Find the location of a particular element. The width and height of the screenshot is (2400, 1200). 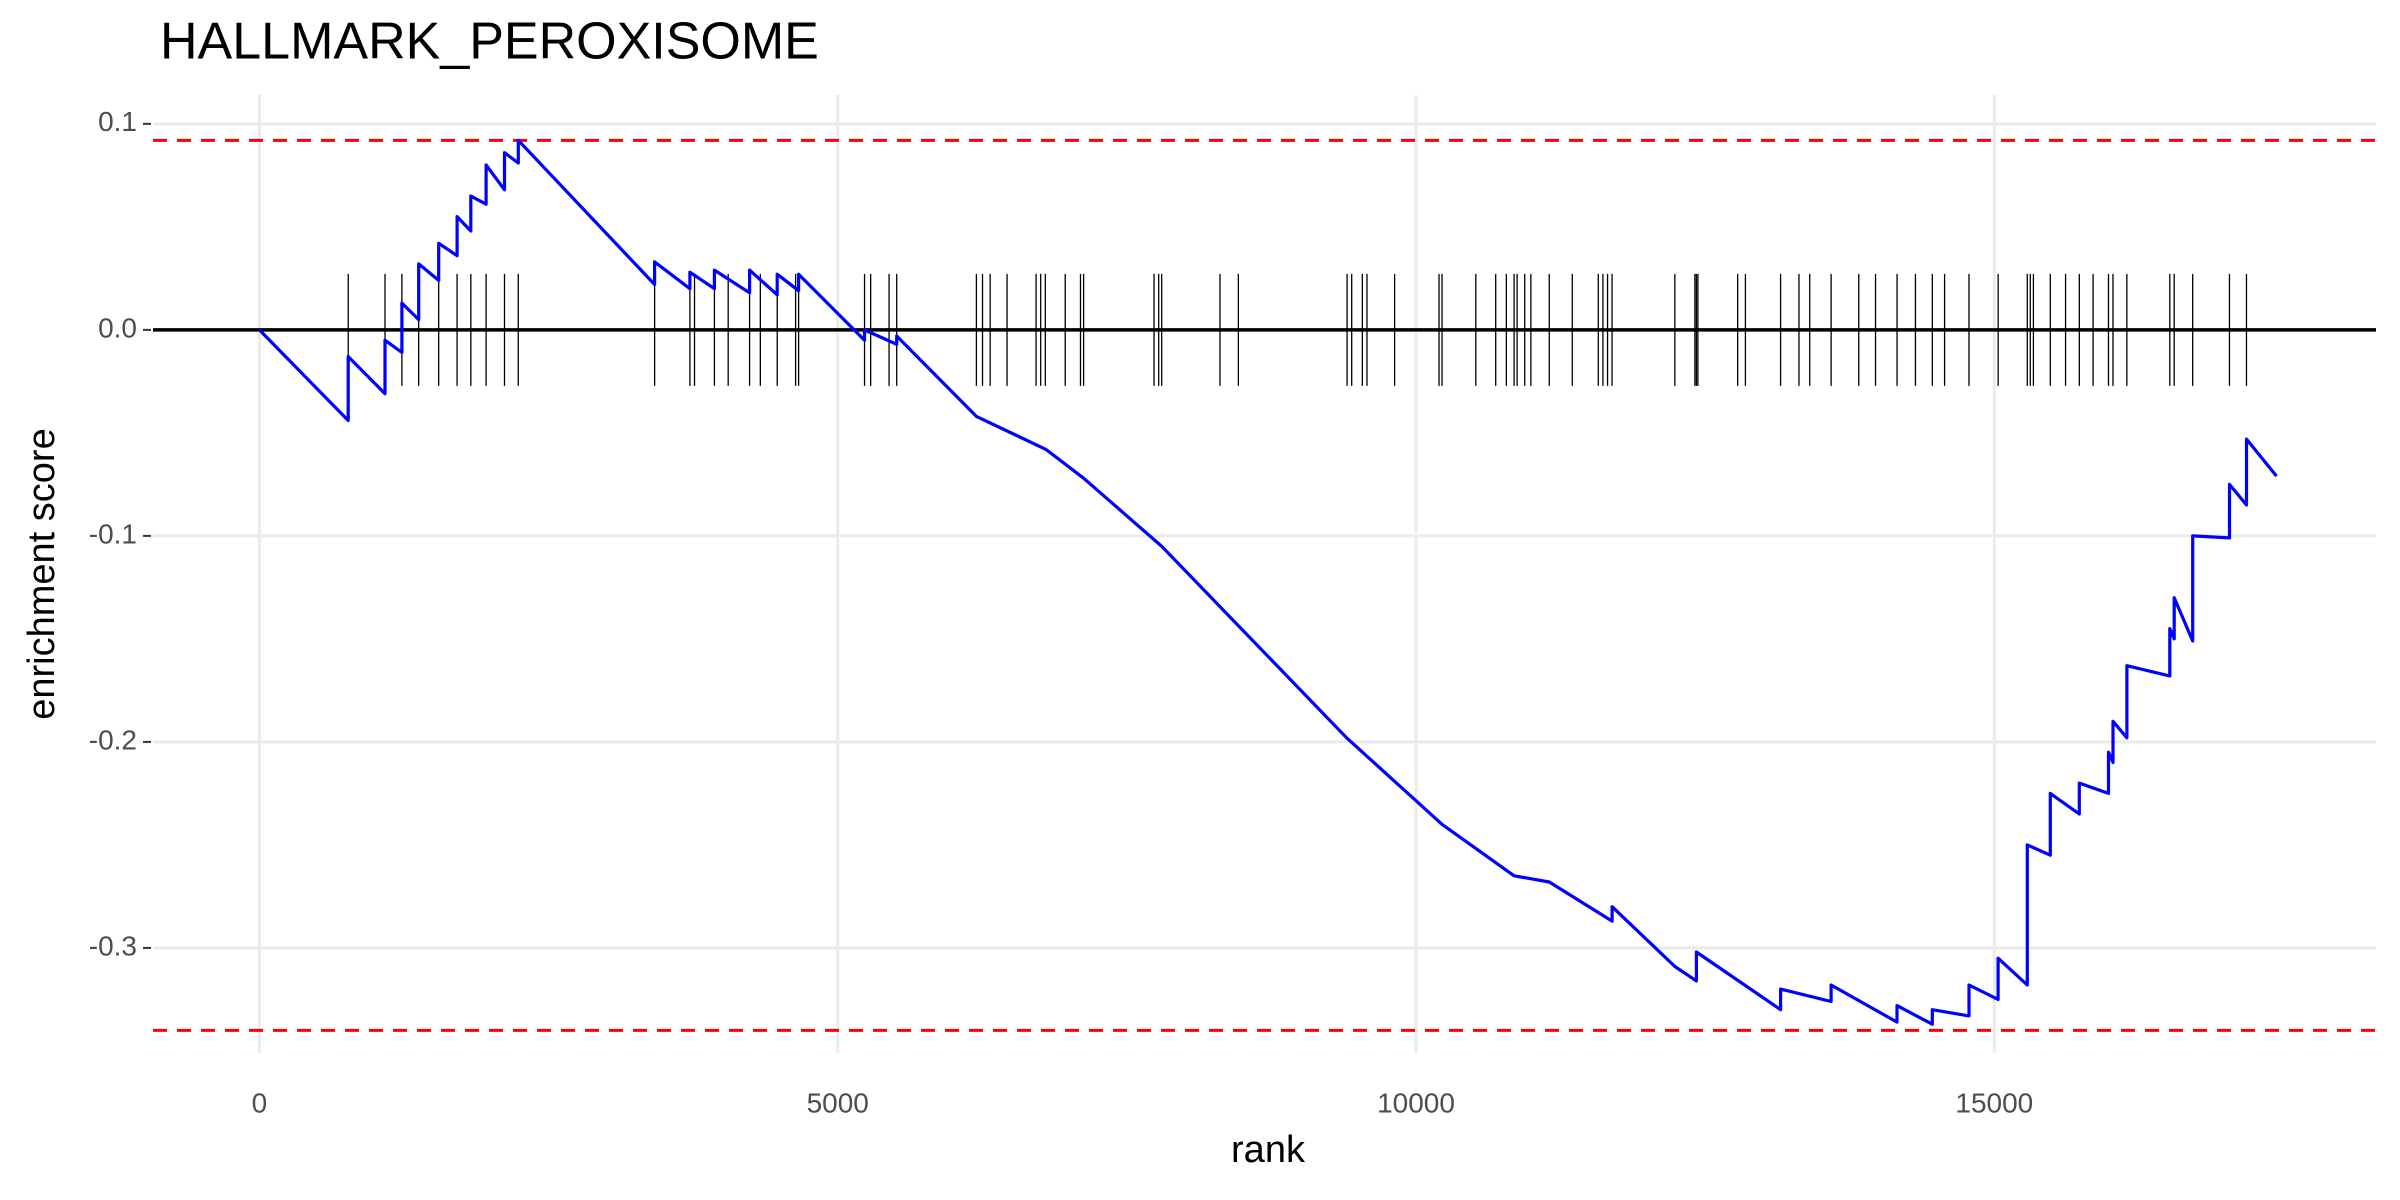

x-tick-label: 5000 is located at coordinates (838, 1102).